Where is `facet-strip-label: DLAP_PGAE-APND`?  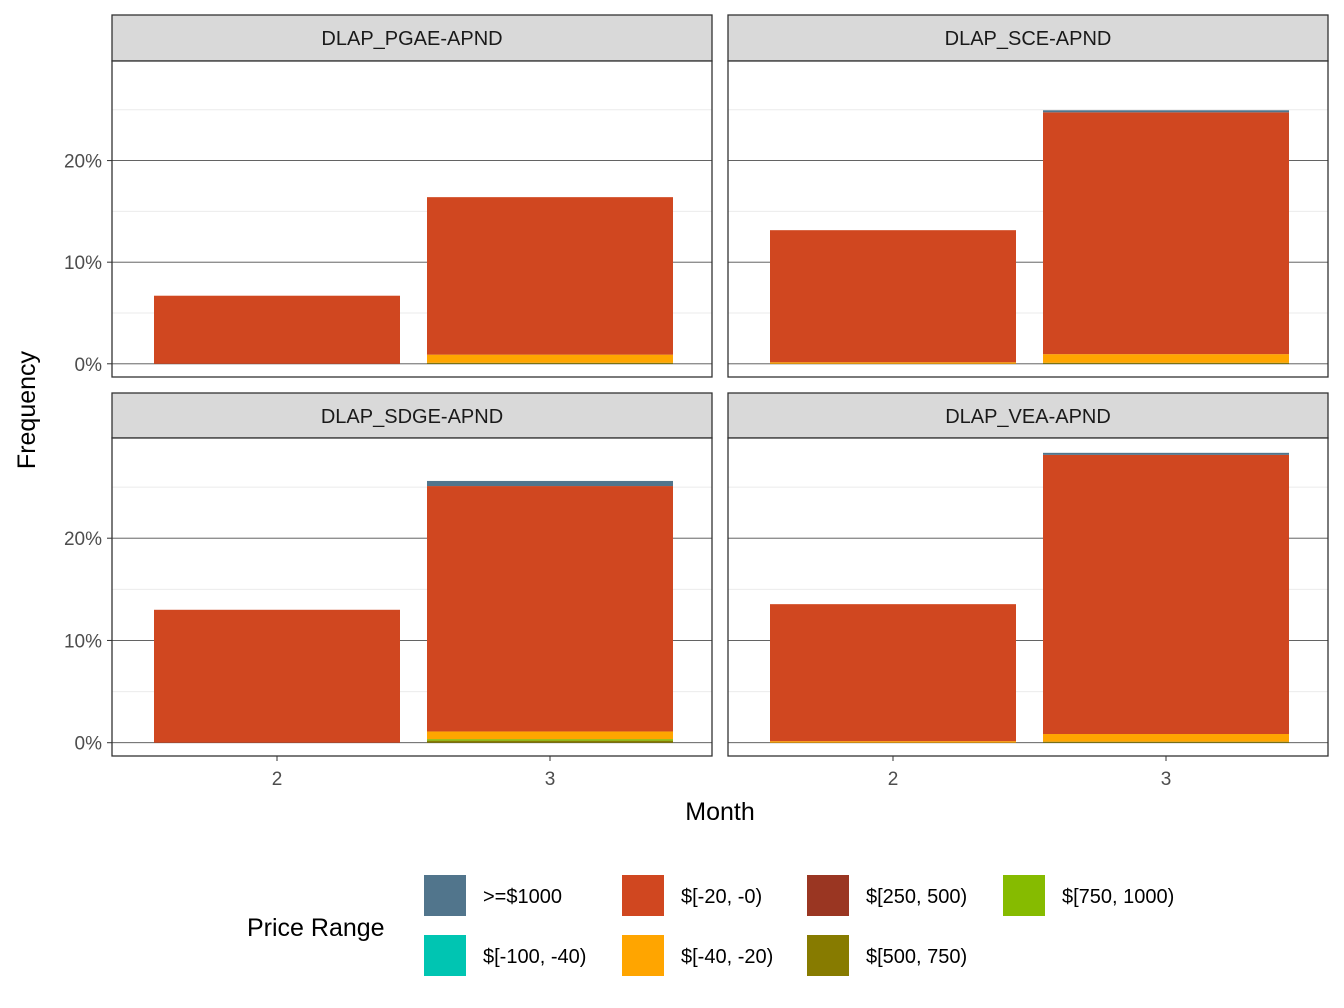
facet-strip-label: DLAP_PGAE-APND is located at coordinates (411, 39).